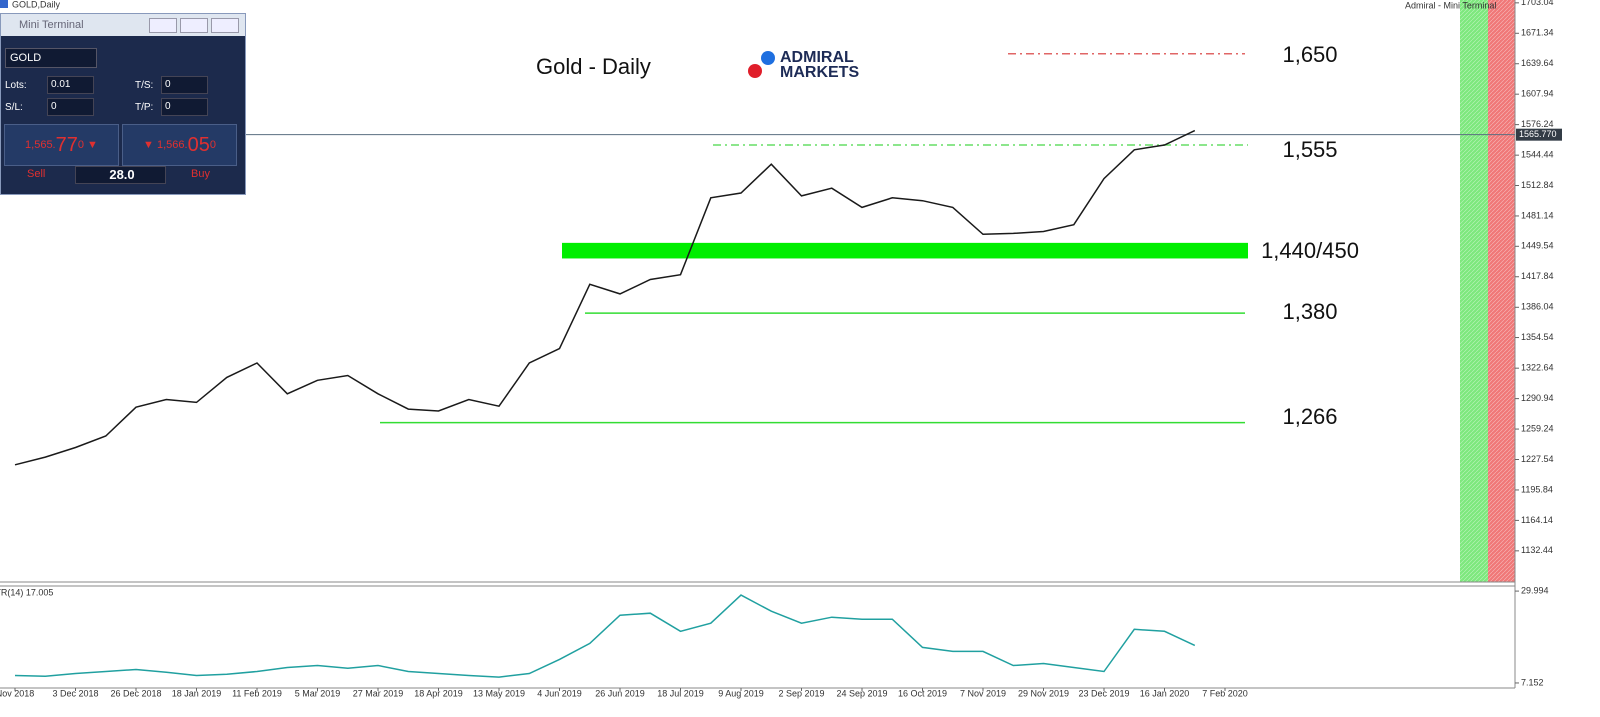 The image size is (1600, 717). What do you see at coordinates (40, 145) in the screenshot?
I see `price: 1,565.` at bounding box center [40, 145].